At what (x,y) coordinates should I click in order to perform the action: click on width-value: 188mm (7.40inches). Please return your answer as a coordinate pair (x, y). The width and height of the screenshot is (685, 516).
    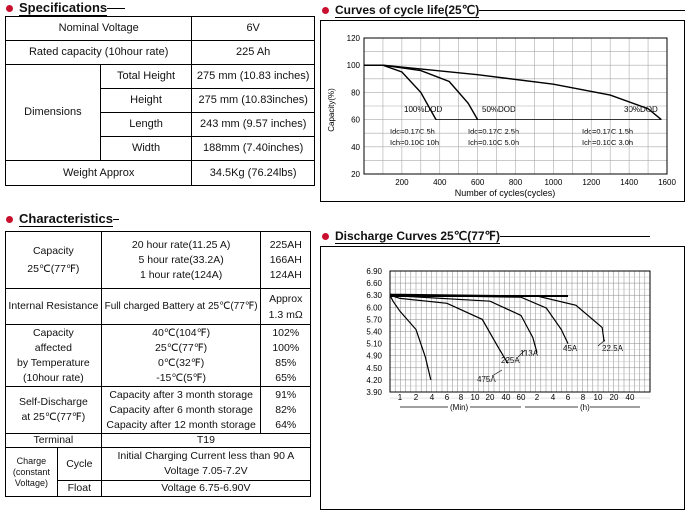
    Looking at the image, I should click on (253, 148).